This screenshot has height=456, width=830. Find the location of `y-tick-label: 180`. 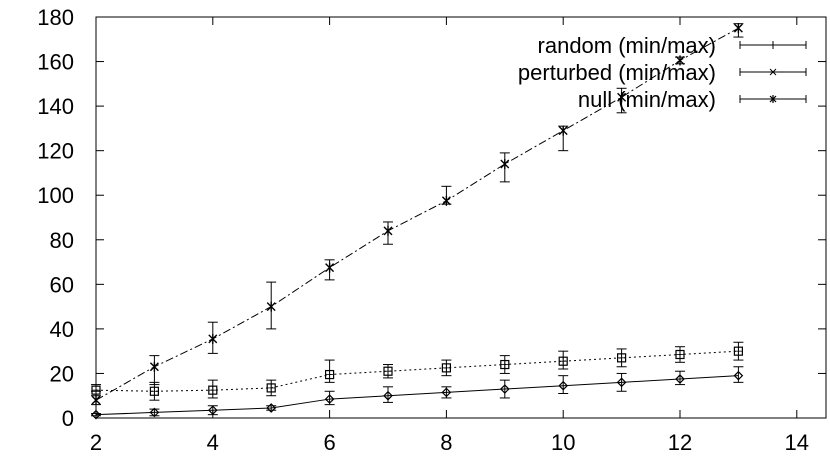

y-tick-label: 180 is located at coordinates (55, 17).